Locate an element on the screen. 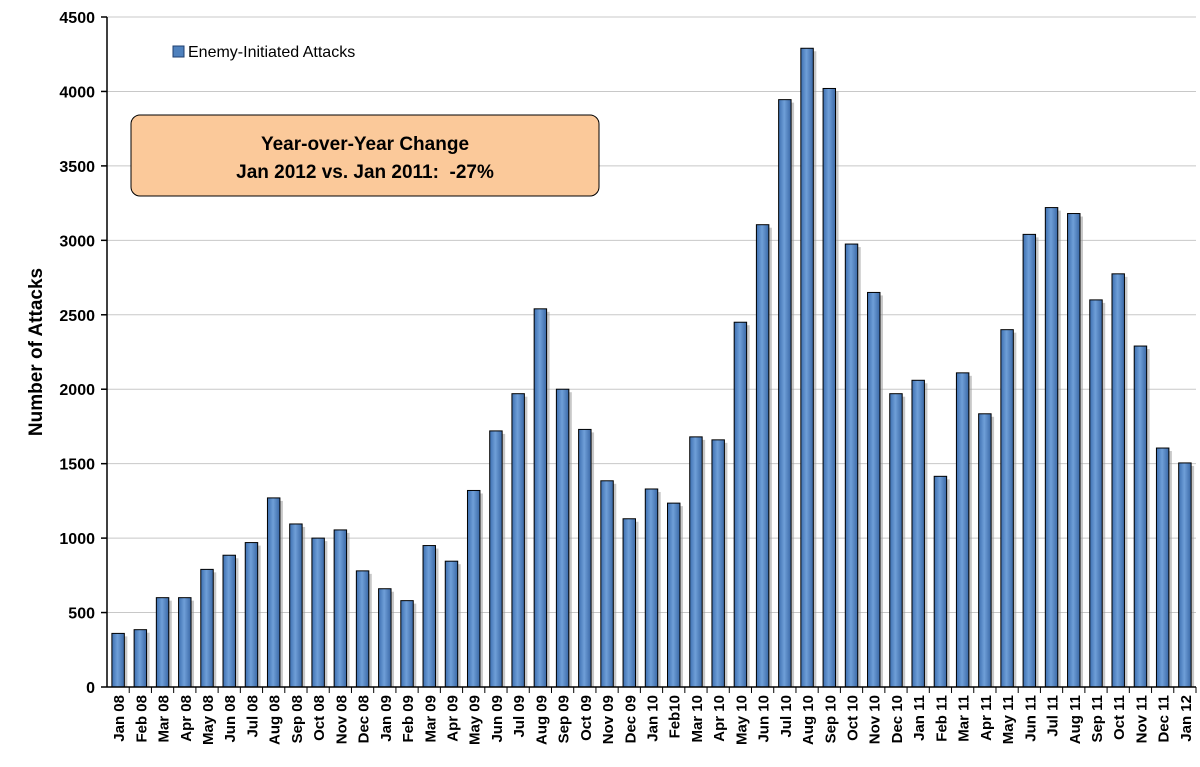 This screenshot has height=767, width=1200. x-tick-label: Jun 09 is located at coordinates (497, 719).